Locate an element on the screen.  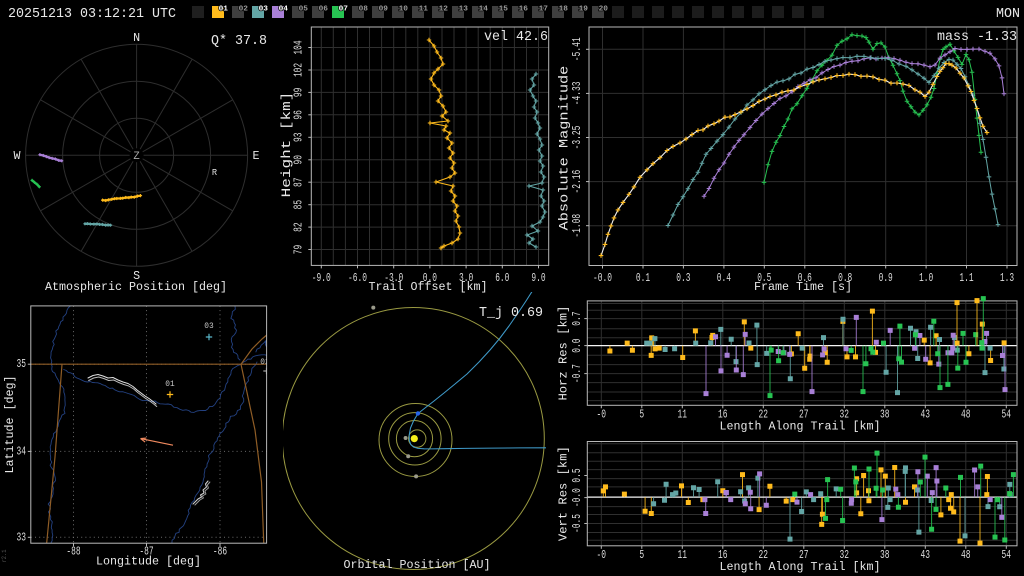
svg-text: Frame Time [s] is located at coordinates (803, 287).